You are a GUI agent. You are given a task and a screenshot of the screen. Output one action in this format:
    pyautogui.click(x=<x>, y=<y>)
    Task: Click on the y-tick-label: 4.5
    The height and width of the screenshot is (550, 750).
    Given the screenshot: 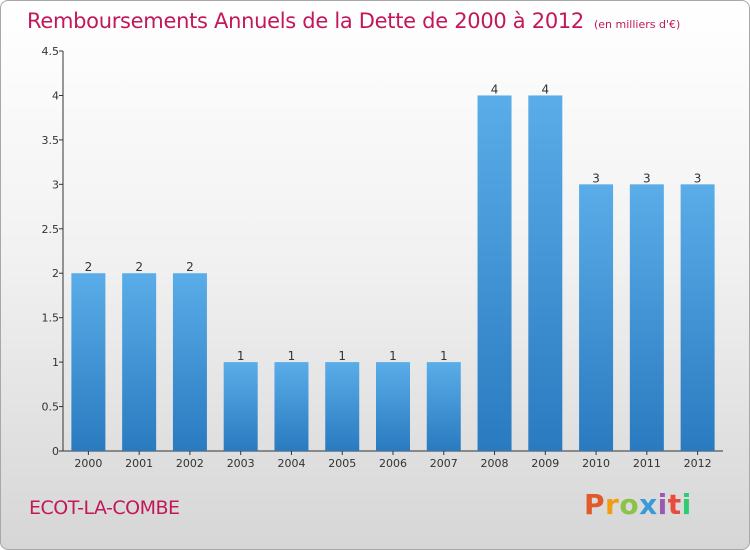 What is the action you would take?
    pyautogui.click(x=51, y=51)
    